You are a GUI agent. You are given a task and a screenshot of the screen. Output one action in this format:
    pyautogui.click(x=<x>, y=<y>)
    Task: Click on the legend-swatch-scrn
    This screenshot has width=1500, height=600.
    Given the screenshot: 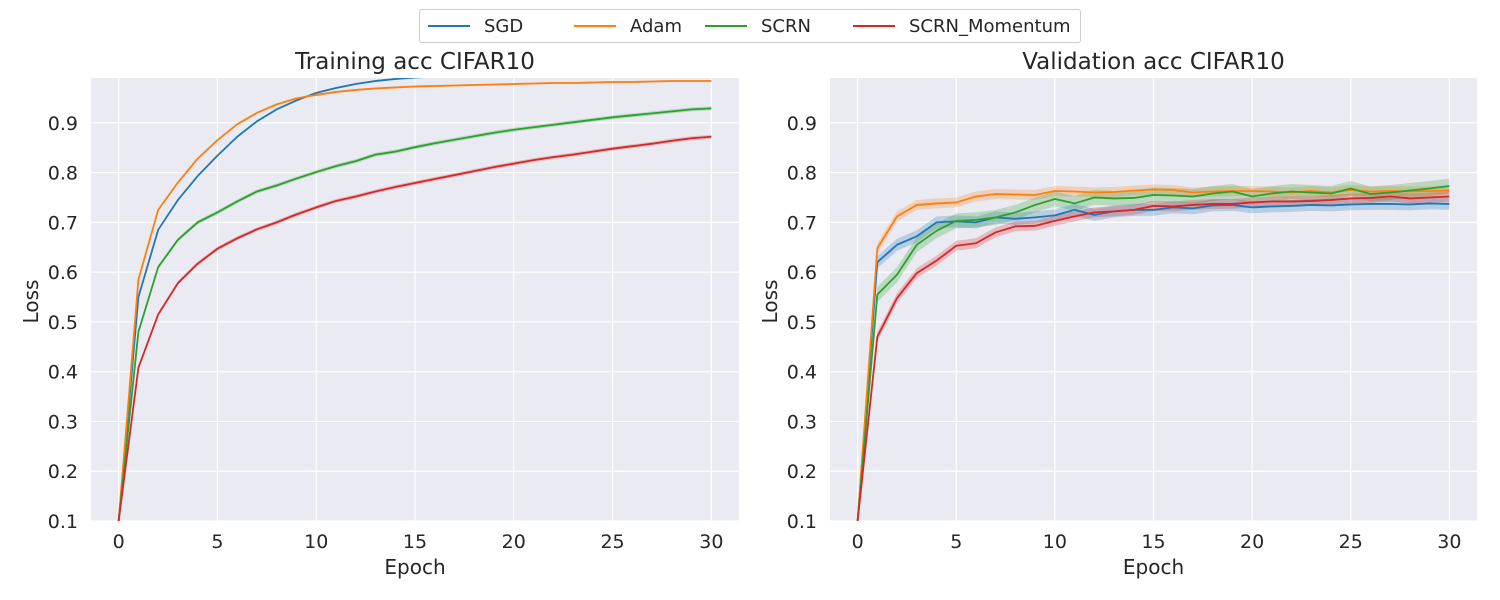 What is the action you would take?
    pyautogui.click(x=726, y=26)
    